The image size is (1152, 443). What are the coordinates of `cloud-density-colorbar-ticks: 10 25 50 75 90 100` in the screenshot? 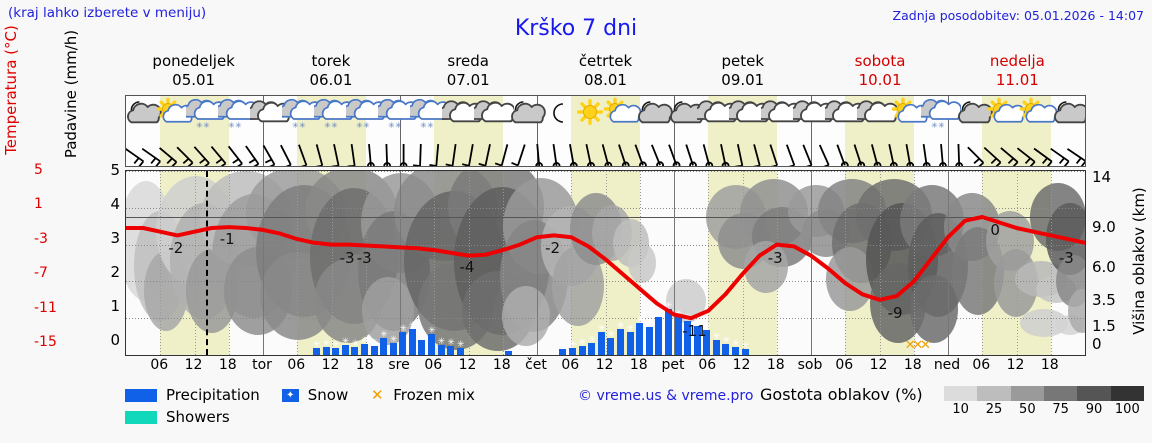 It's located at (1044, 411).